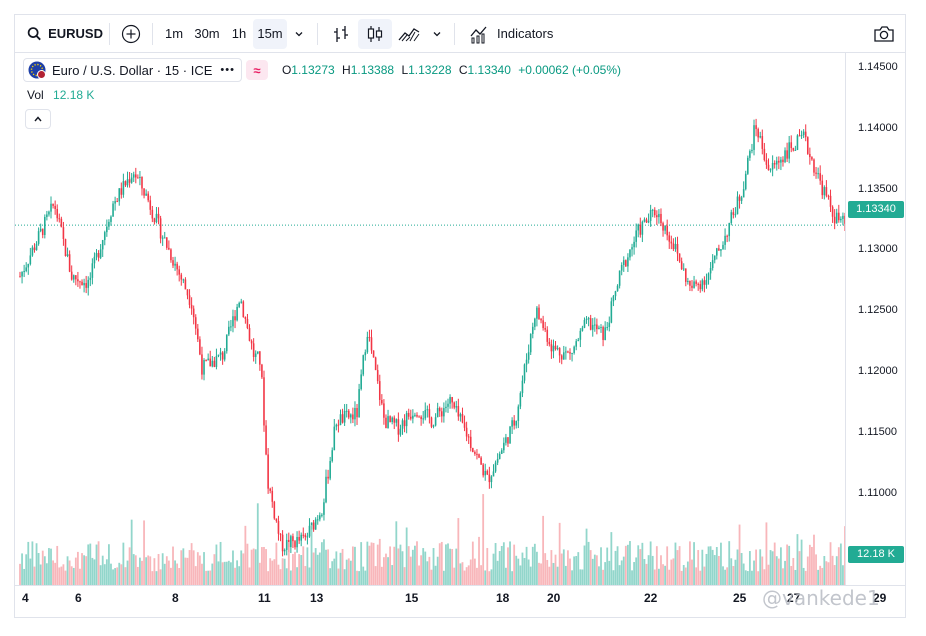  I want to click on interval-button-1m: 1m, so click(174, 34).